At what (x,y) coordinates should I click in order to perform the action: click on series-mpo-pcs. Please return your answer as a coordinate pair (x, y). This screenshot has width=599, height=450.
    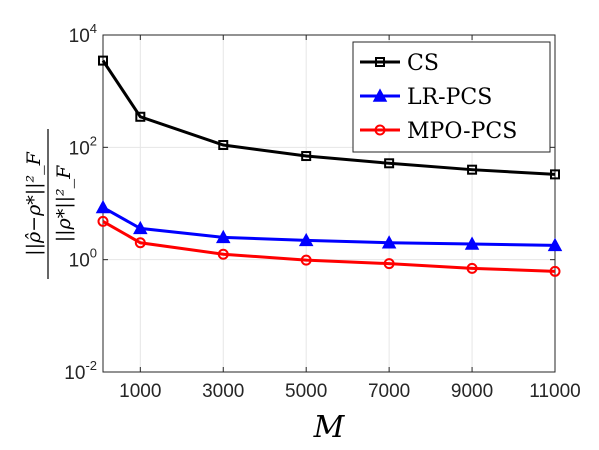
    Looking at the image, I should click on (329, 246).